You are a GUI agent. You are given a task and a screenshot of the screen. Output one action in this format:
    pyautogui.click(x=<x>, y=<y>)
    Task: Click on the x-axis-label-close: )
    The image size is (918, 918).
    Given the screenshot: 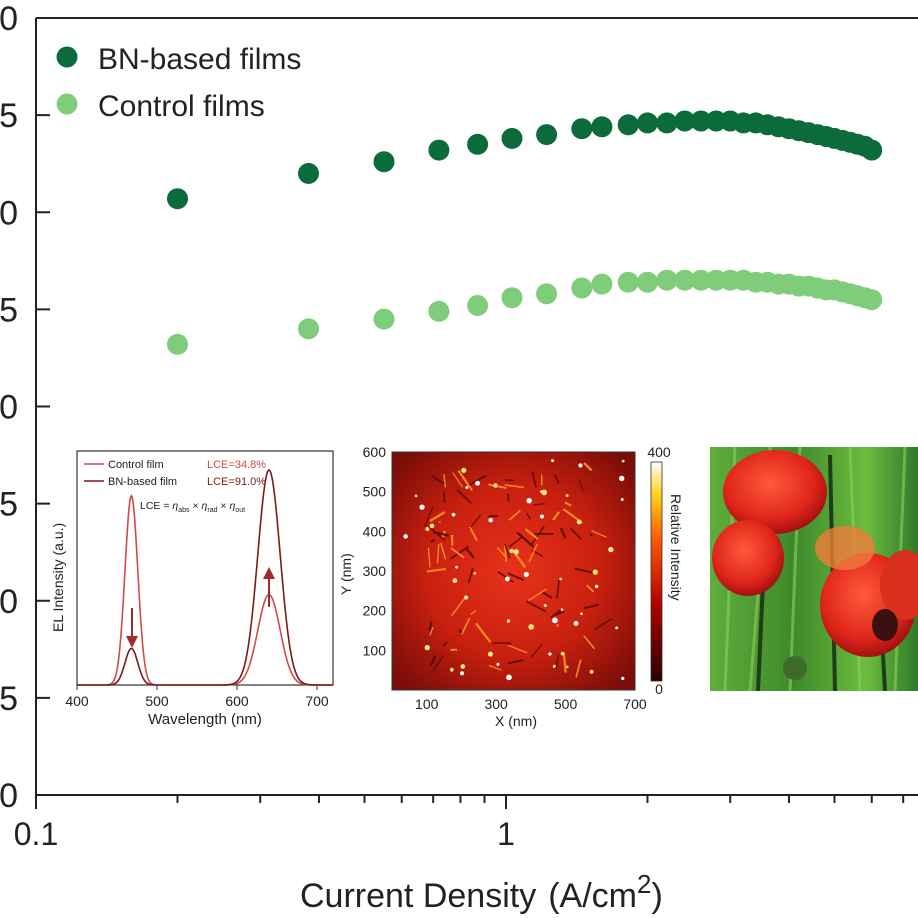 What is the action you would take?
    pyautogui.click(x=656, y=896)
    